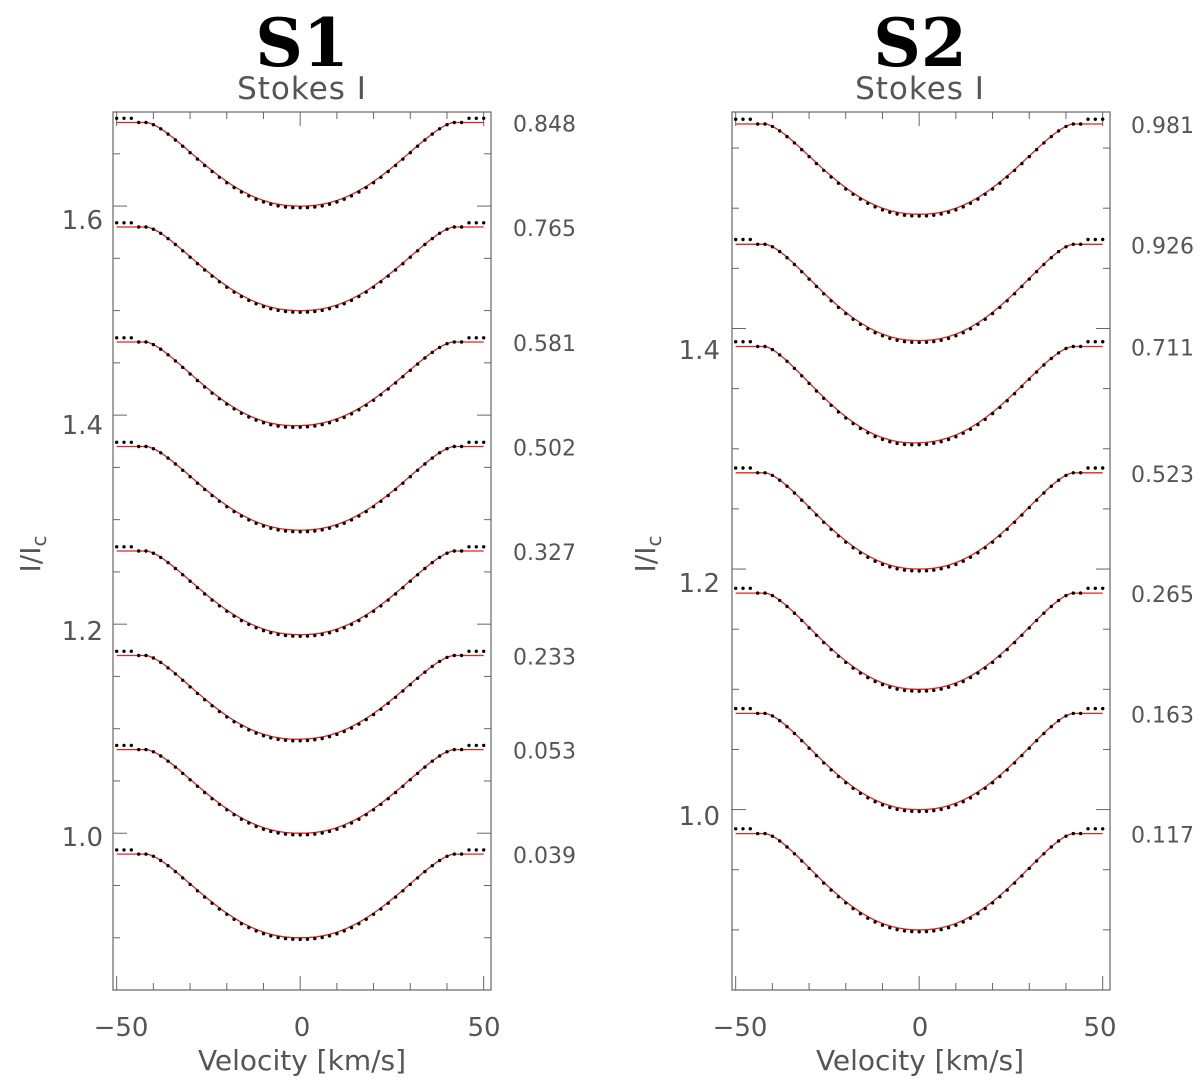 This screenshot has height=1087, width=1200. I want to click on model-line, so click(300, 791).